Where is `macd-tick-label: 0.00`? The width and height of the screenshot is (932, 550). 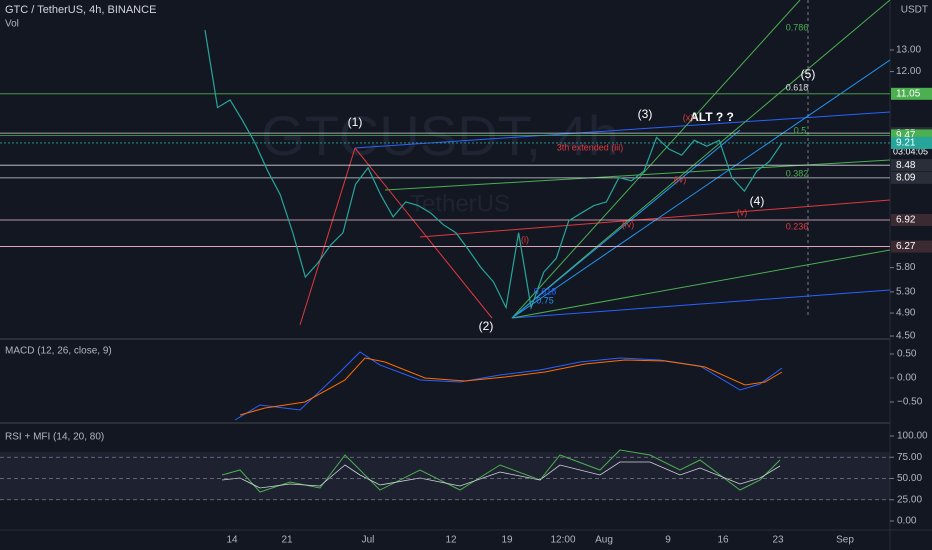
macd-tick-label: 0.00 is located at coordinates (907, 378).